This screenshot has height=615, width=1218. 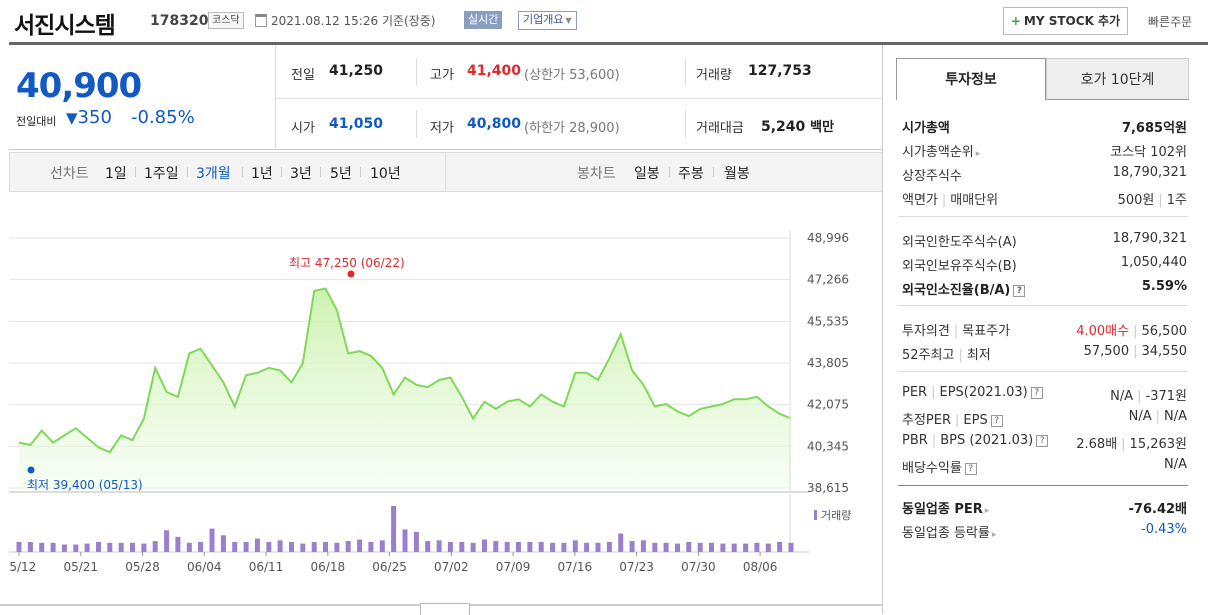 I want to click on line-chart-label: 선차트, so click(x=69, y=174).